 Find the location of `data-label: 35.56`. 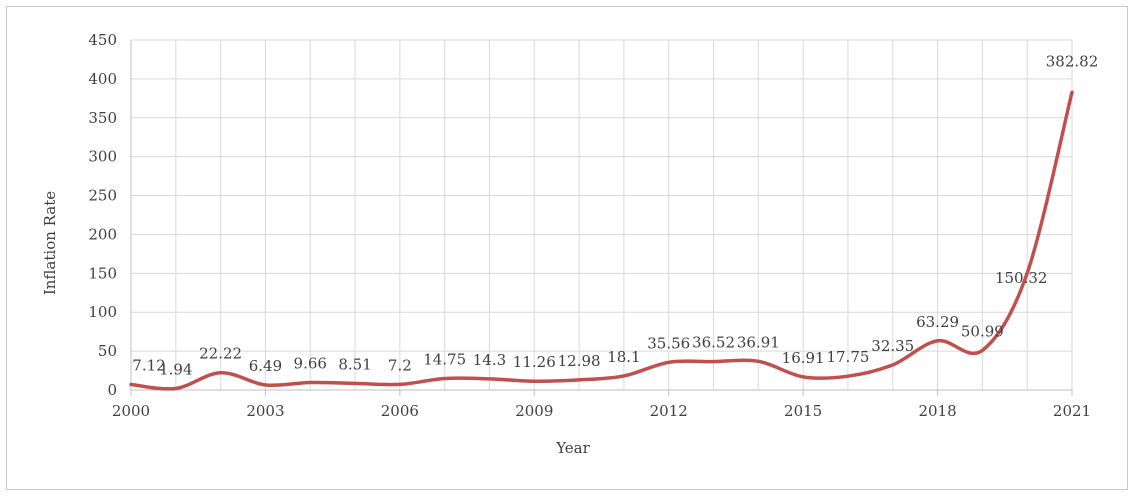

data-label: 35.56 is located at coordinates (668, 343).